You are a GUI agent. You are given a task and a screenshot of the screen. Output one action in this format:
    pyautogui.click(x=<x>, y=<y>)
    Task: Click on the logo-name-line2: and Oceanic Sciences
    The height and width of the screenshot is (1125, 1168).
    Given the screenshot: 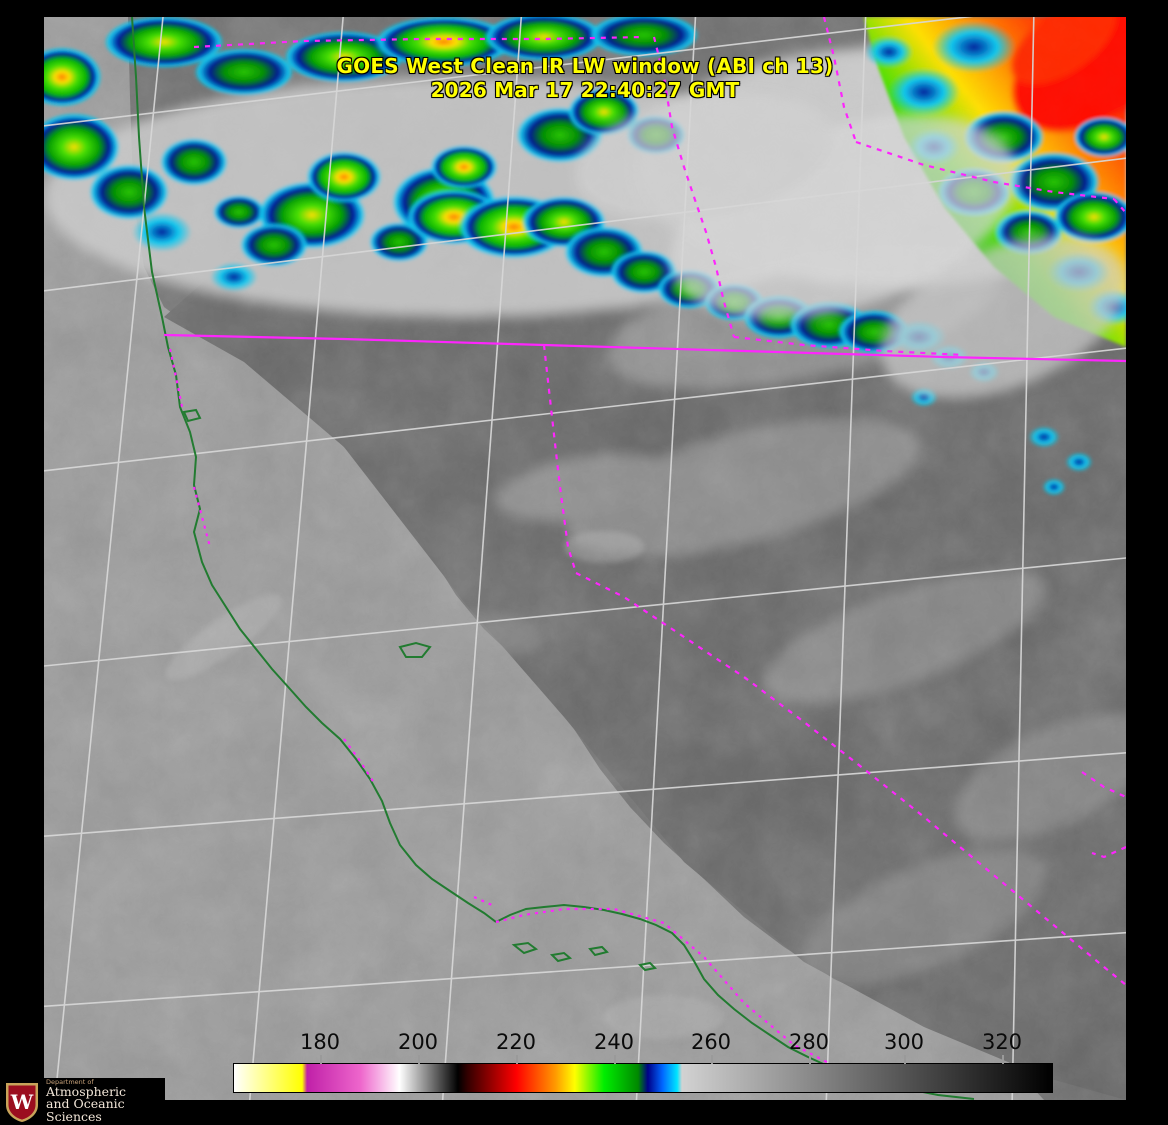 What is the action you would take?
    pyautogui.click(x=85, y=1110)
    